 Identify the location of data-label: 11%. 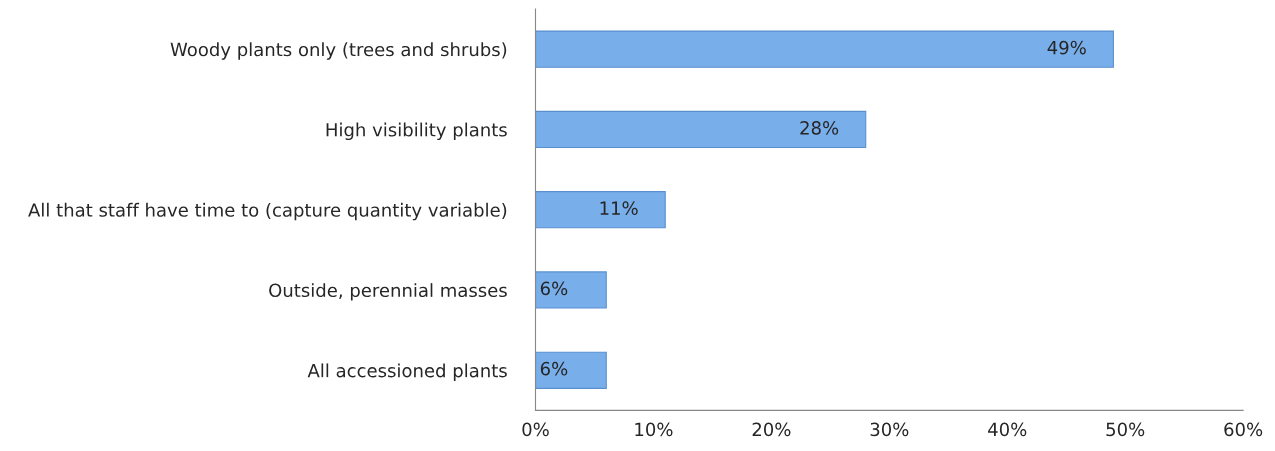
(619, 208).